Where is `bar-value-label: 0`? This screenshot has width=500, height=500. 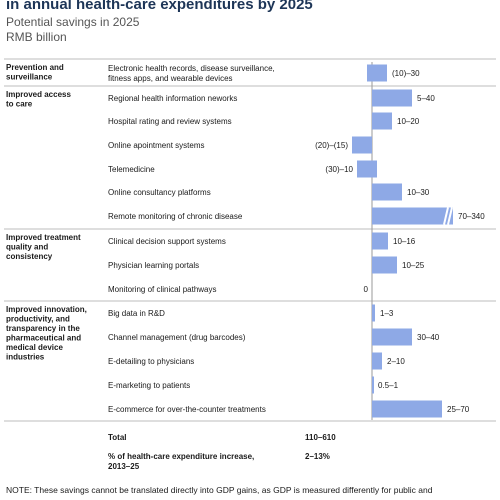
bar-value-label: 0 is located at coordinates (366, 289).